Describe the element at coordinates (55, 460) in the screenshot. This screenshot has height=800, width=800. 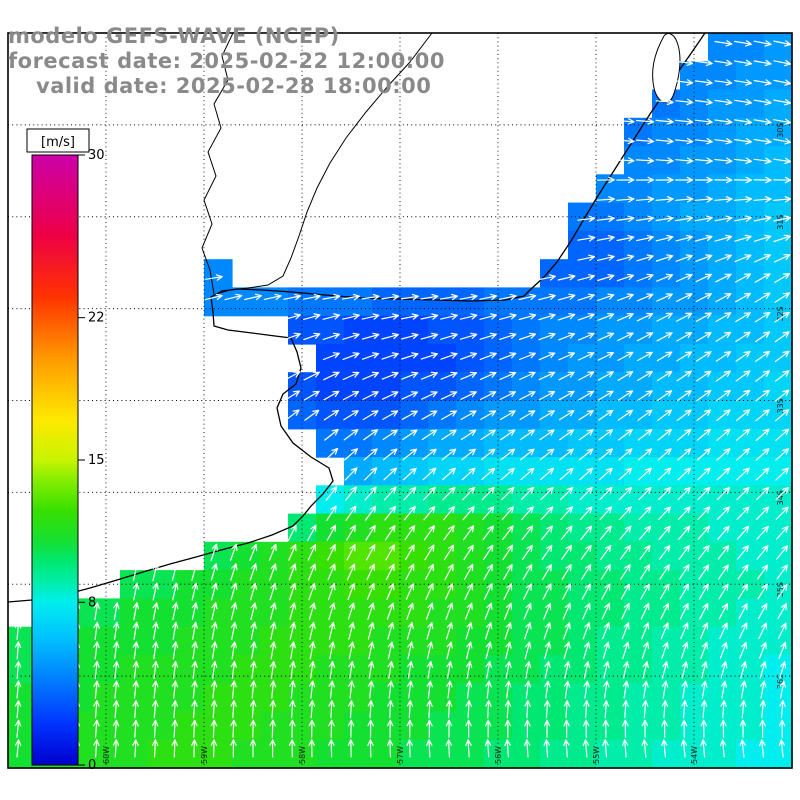
I see `colorbar-gradient` at that location.